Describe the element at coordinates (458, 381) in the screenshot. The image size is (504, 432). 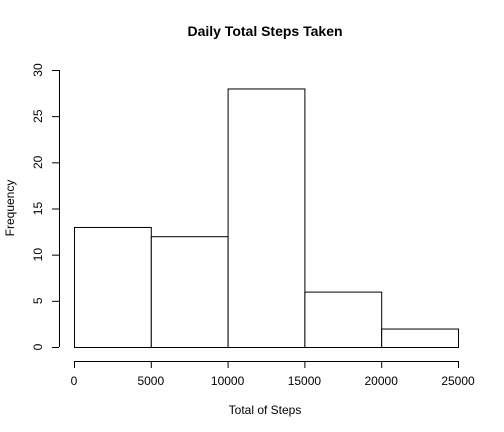
I see `x-tick-label-5: 25000` at that location.